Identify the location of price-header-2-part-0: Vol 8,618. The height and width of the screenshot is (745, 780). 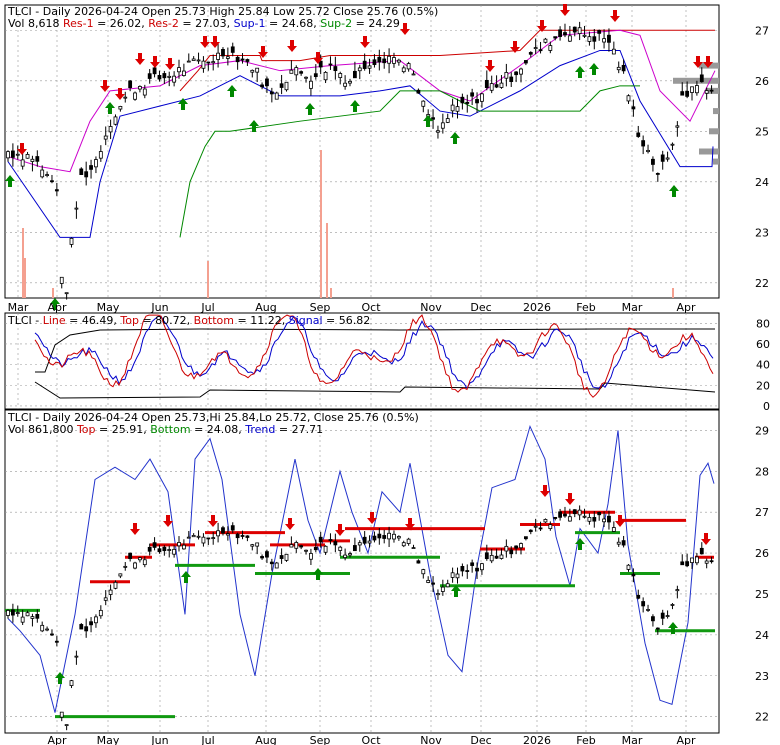
(35, 23).